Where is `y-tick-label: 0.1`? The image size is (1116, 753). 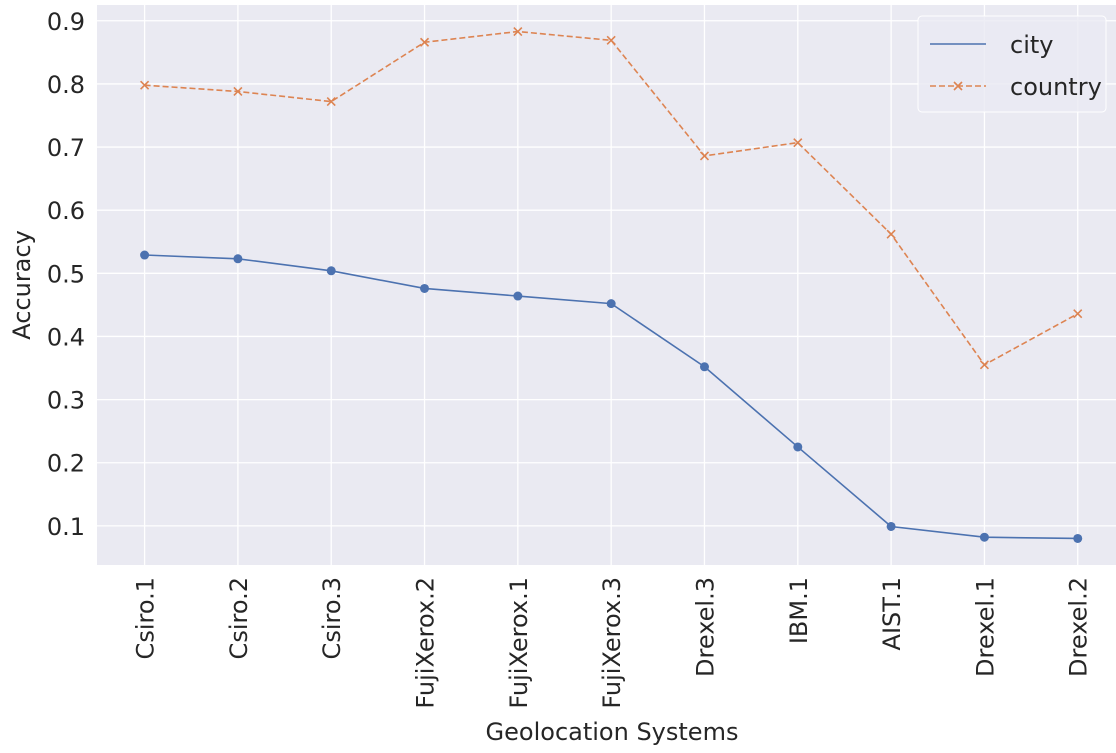
y-tick-label: 0.1 is located at coordinates (66, 527).